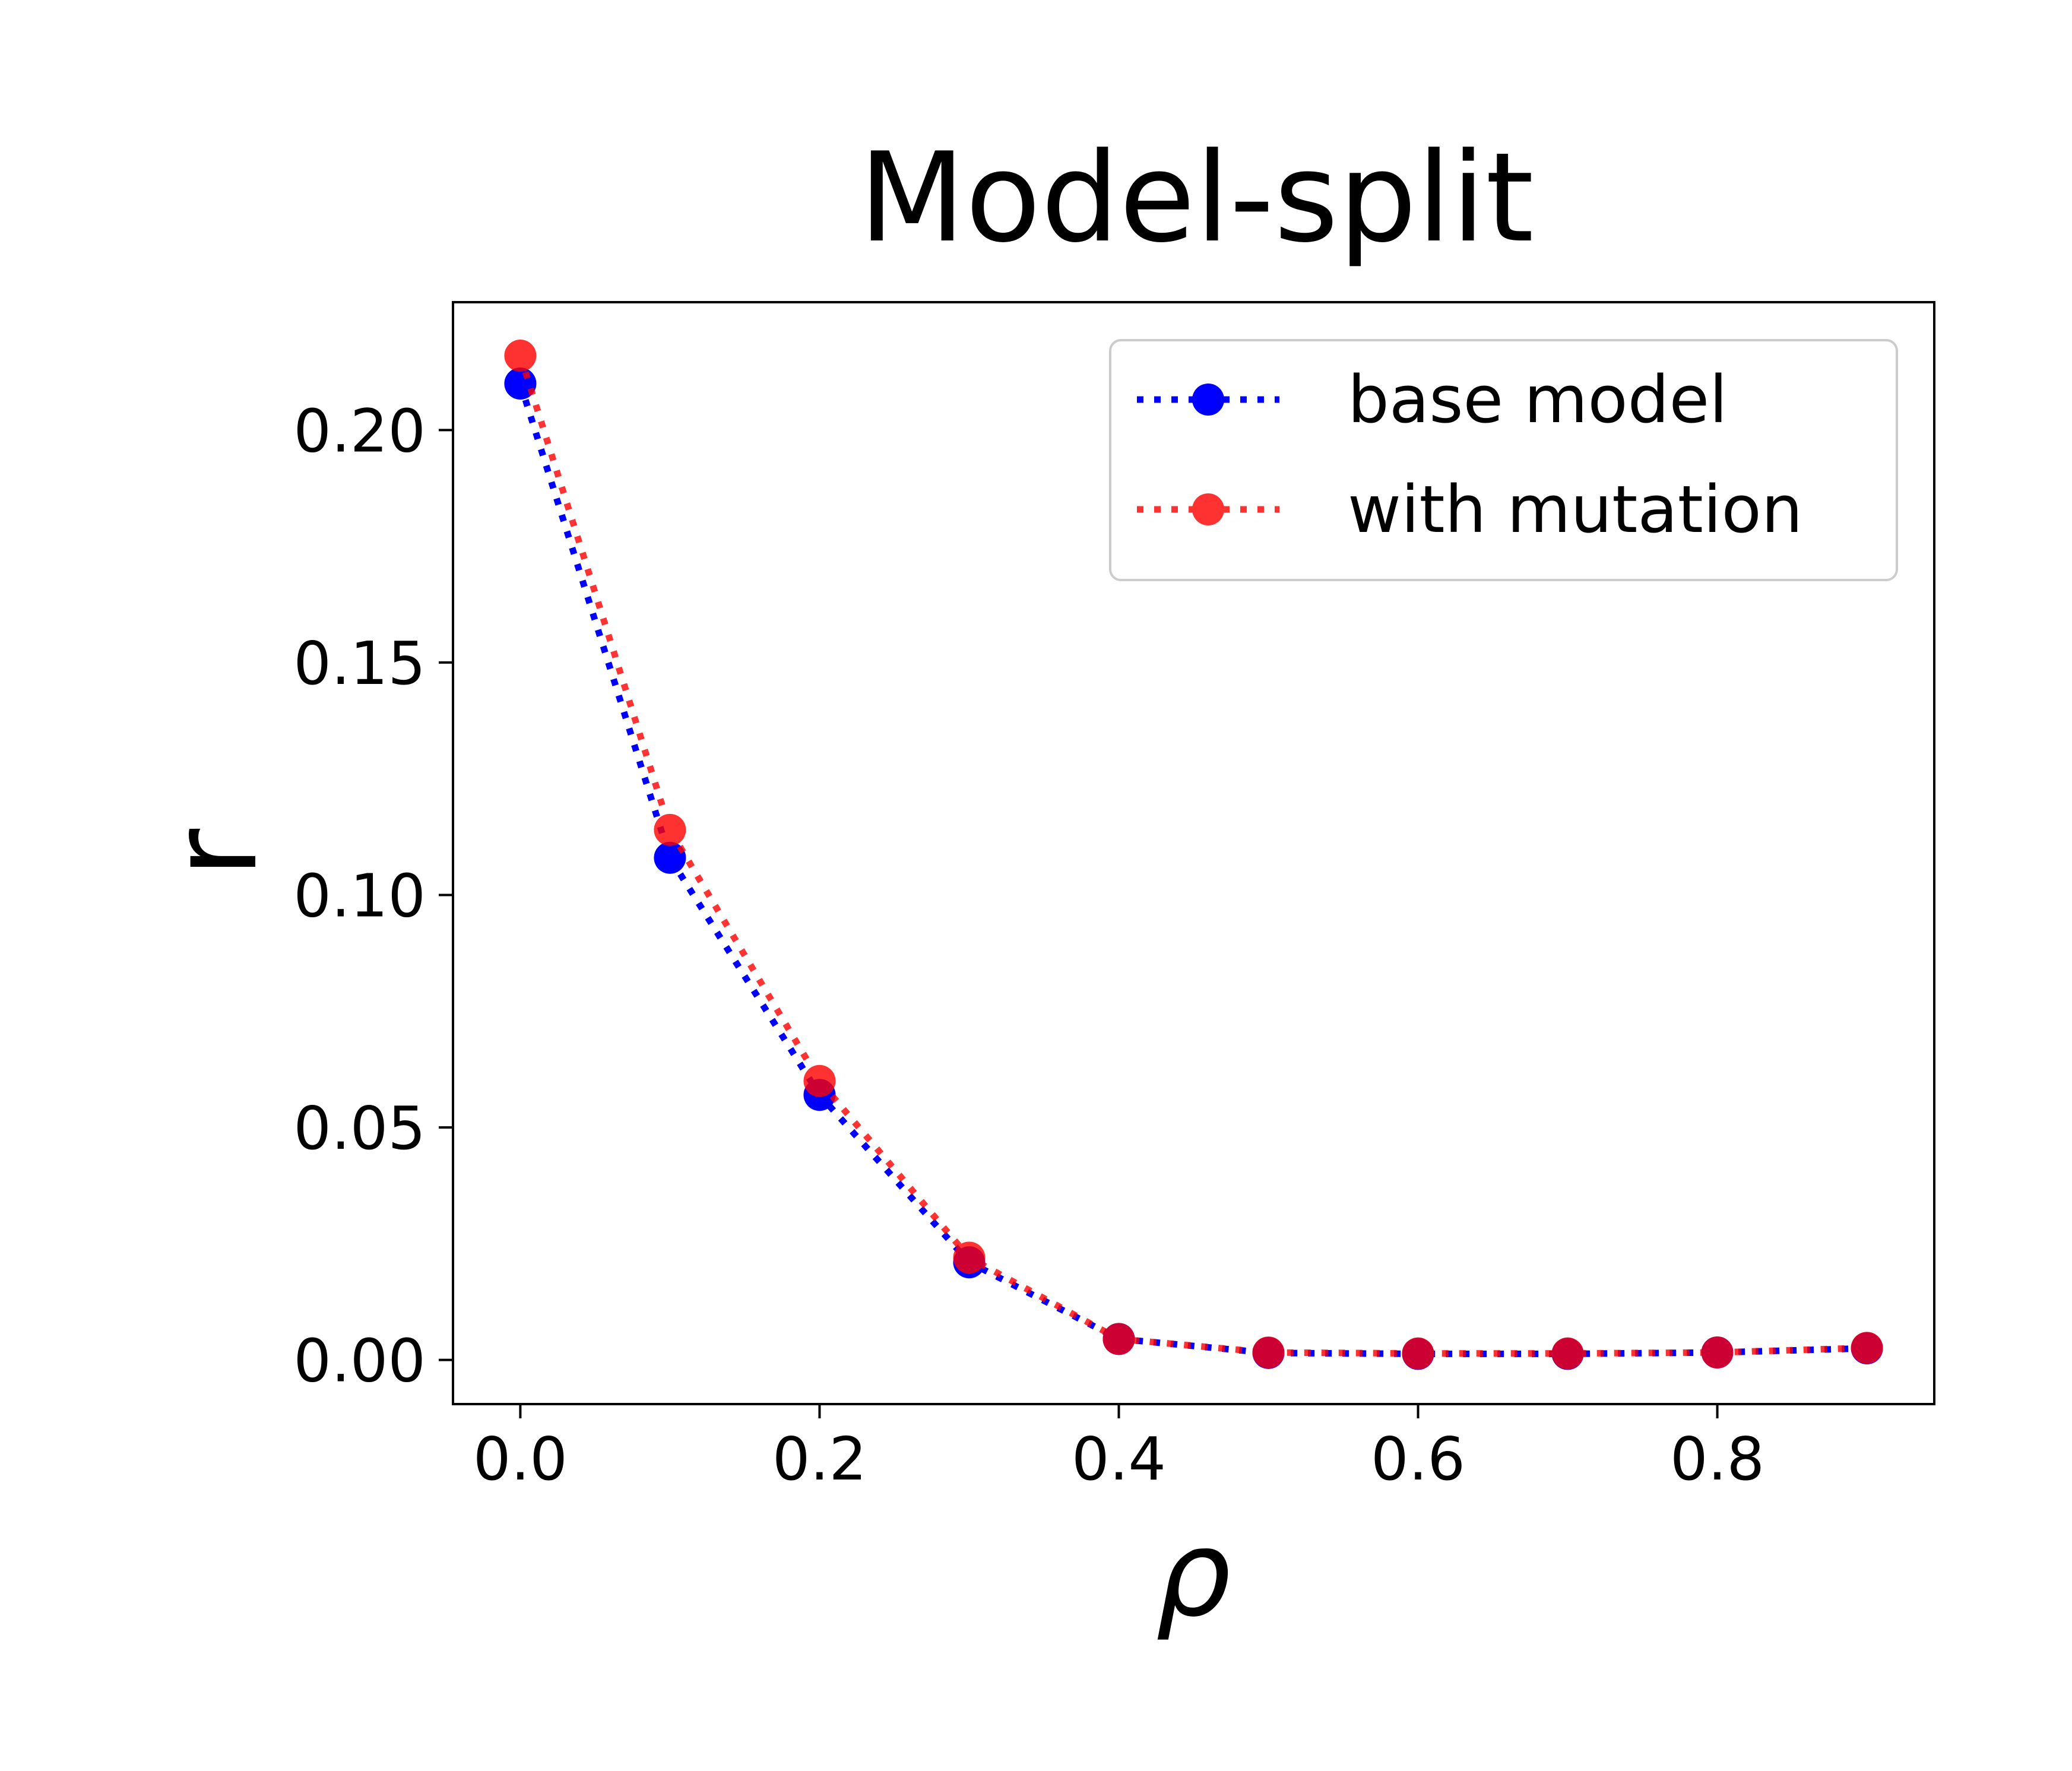 The height and width of the screenshot is (1771, 2072). What do you see at coordinates (1538, 400) in the screenshot?
I see `legend-label: base model` at bounding box center [1538, 400].